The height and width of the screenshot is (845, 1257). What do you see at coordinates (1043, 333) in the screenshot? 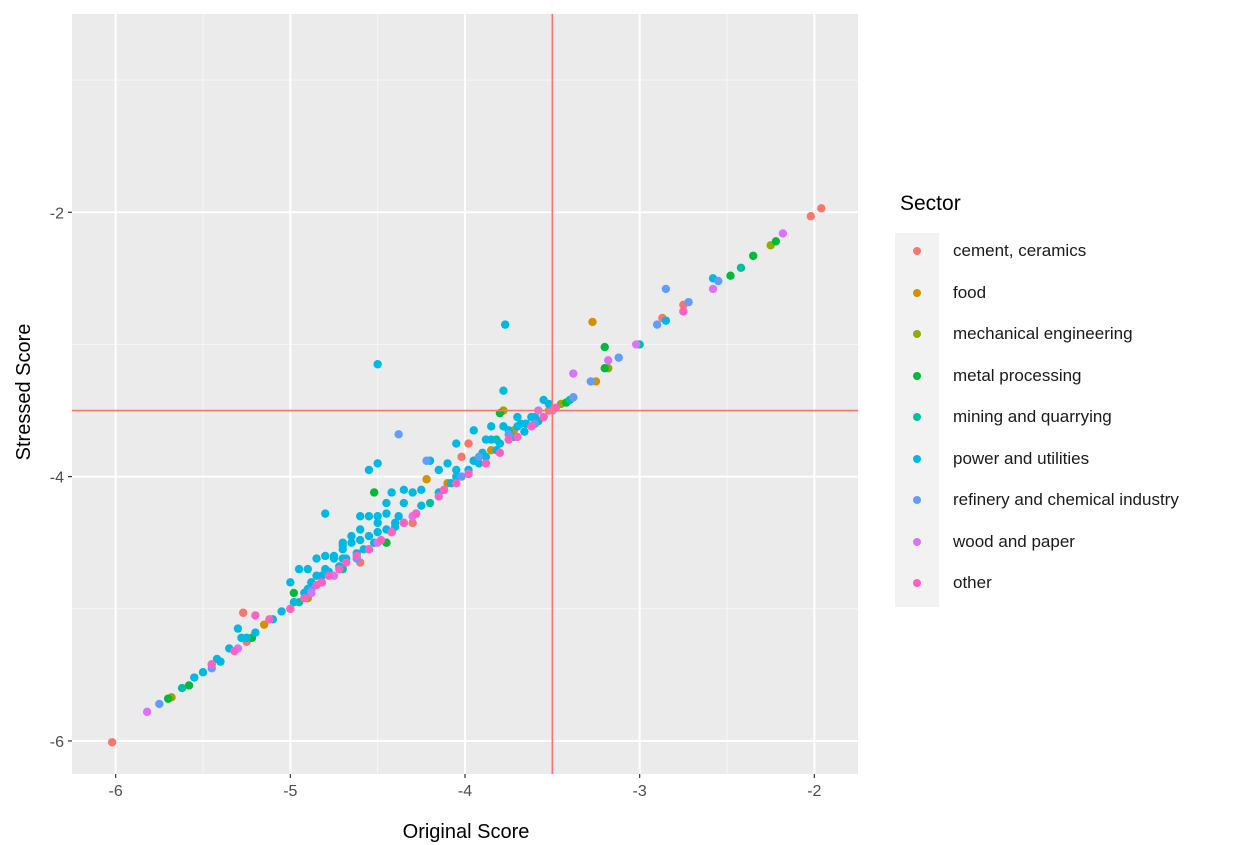
I see `legend-label: mechanical engineering` at bounding box center [1043, 333].